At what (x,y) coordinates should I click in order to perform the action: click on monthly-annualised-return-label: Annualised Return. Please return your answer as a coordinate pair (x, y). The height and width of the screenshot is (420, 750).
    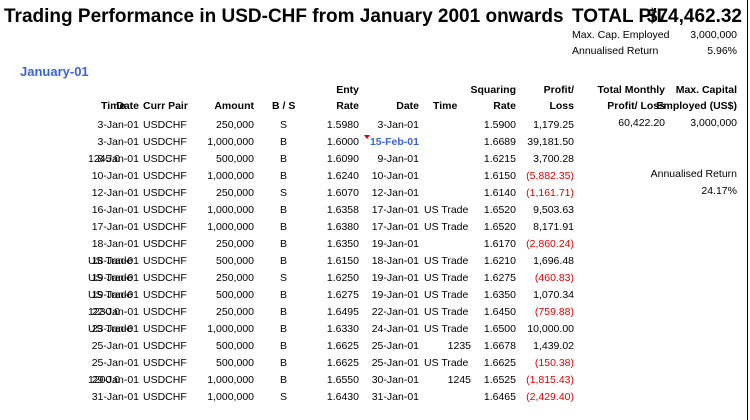
    Looking at the image, I should click on (693, 174).